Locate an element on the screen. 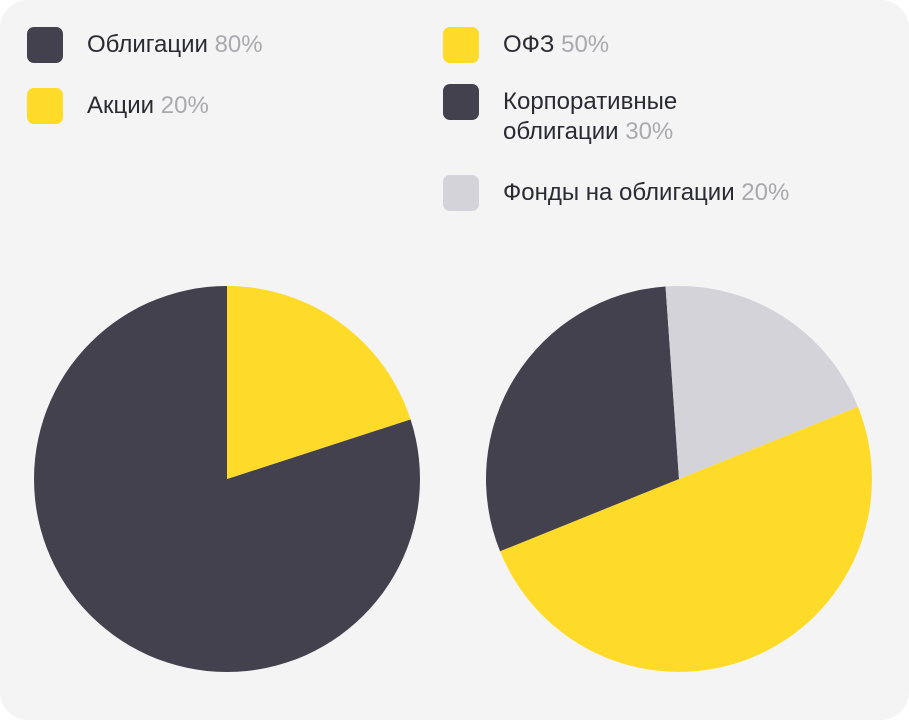  legend-text: Акции 20% is located at coordinates (148, 103).